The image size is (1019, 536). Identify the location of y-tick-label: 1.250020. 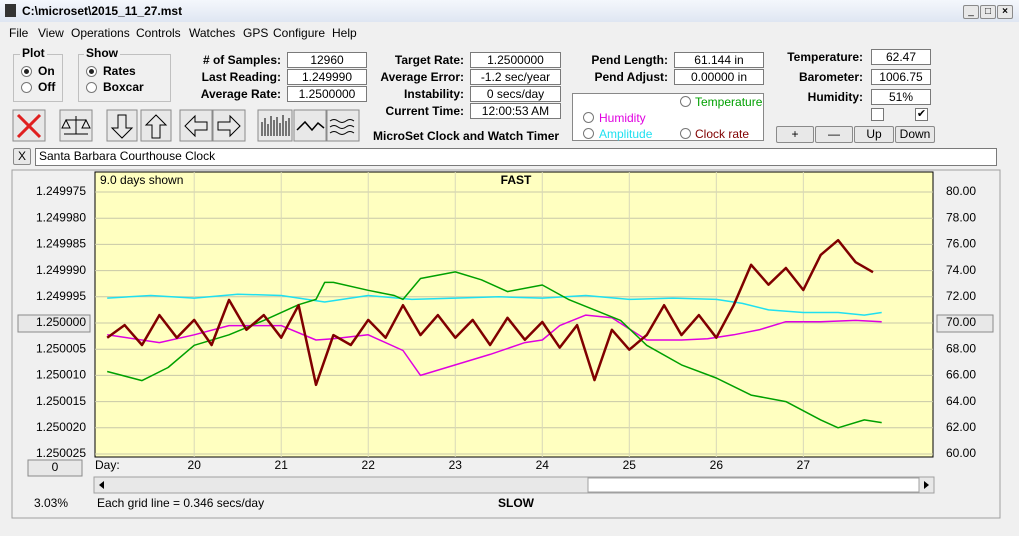
(61, 427).